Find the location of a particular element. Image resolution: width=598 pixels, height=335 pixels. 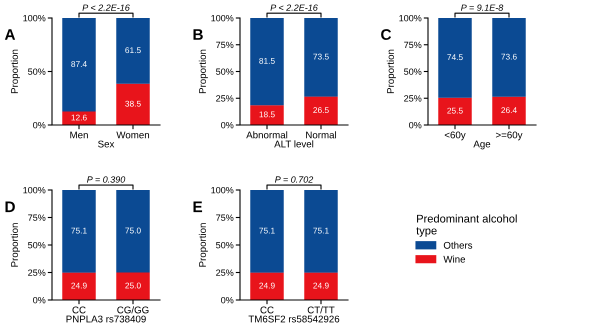

text: B is located at coordinates (198, 34).